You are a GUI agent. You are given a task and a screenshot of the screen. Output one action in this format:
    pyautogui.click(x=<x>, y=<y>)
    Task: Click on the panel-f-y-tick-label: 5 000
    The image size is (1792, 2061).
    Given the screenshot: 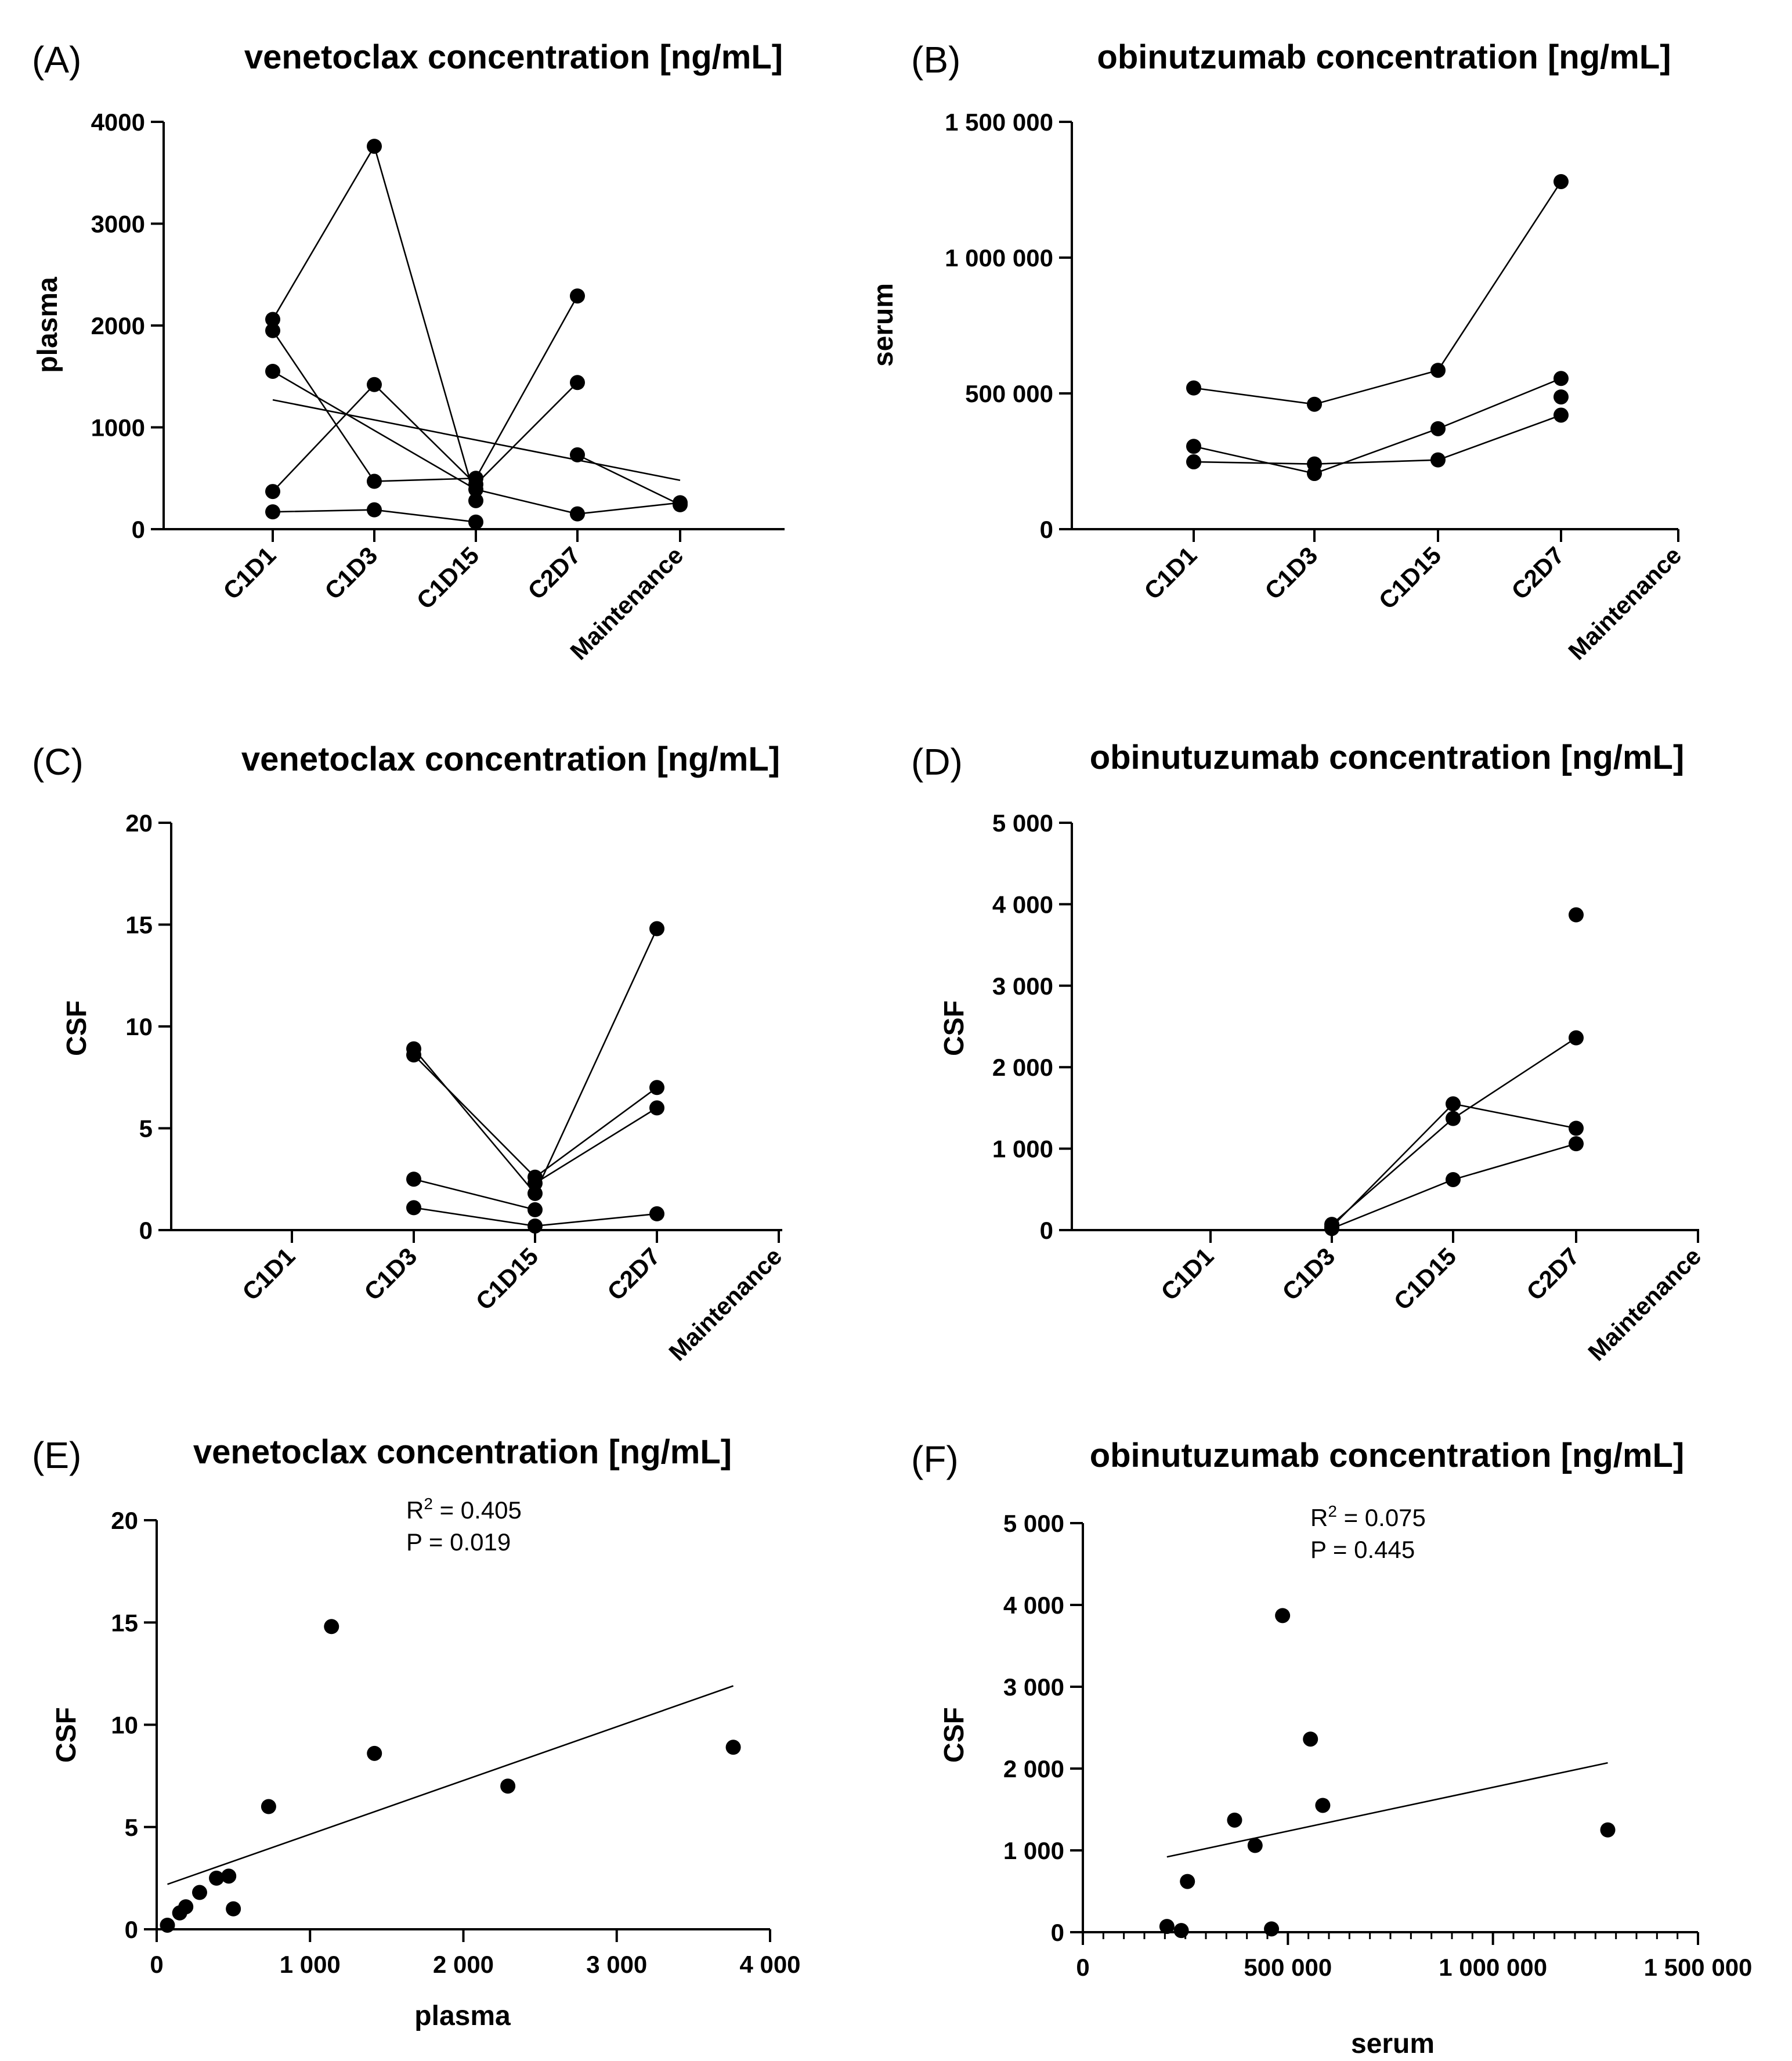 What is the action you would take?
    pyautogui.click(x=1033, y=1524)
    